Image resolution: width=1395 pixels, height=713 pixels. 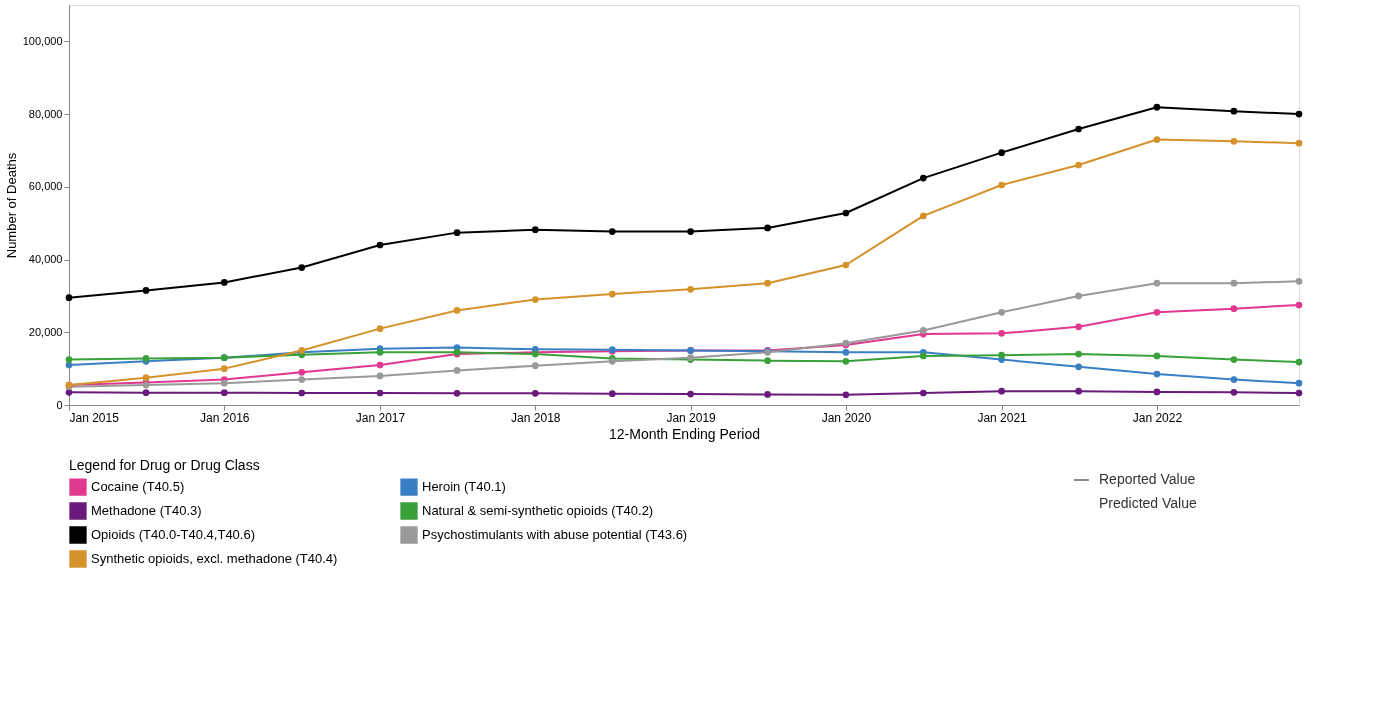 I want to click on text: Reported Value, so click(x=1147, y=479).